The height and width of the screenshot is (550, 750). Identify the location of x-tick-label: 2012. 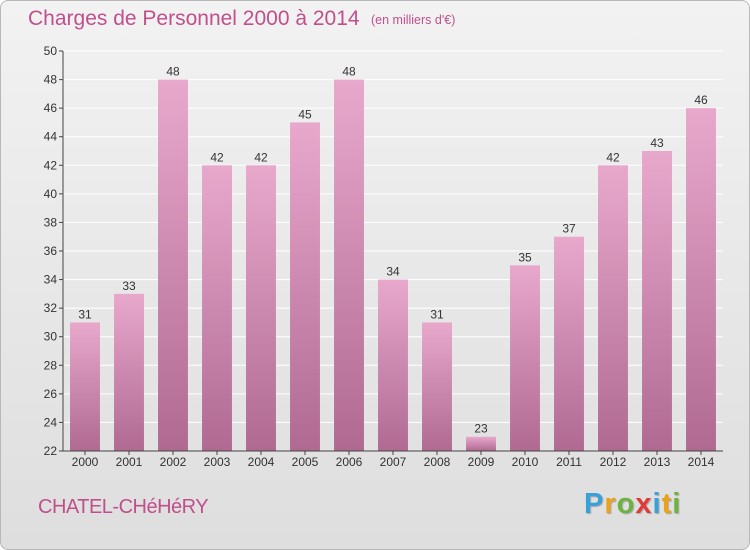
(613, 462).